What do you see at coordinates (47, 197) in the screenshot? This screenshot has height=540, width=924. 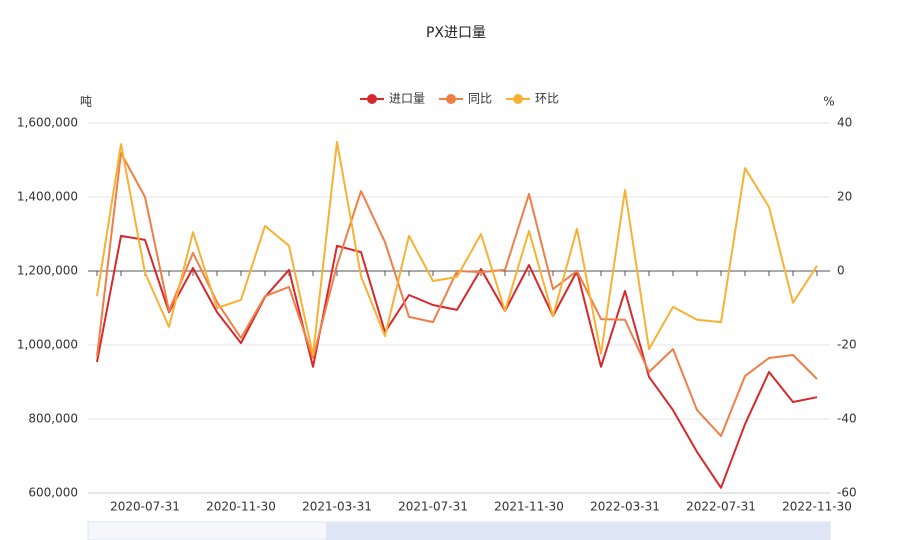 I see `y-tick-label: 1,400,000` at bounding box center [47, 197].